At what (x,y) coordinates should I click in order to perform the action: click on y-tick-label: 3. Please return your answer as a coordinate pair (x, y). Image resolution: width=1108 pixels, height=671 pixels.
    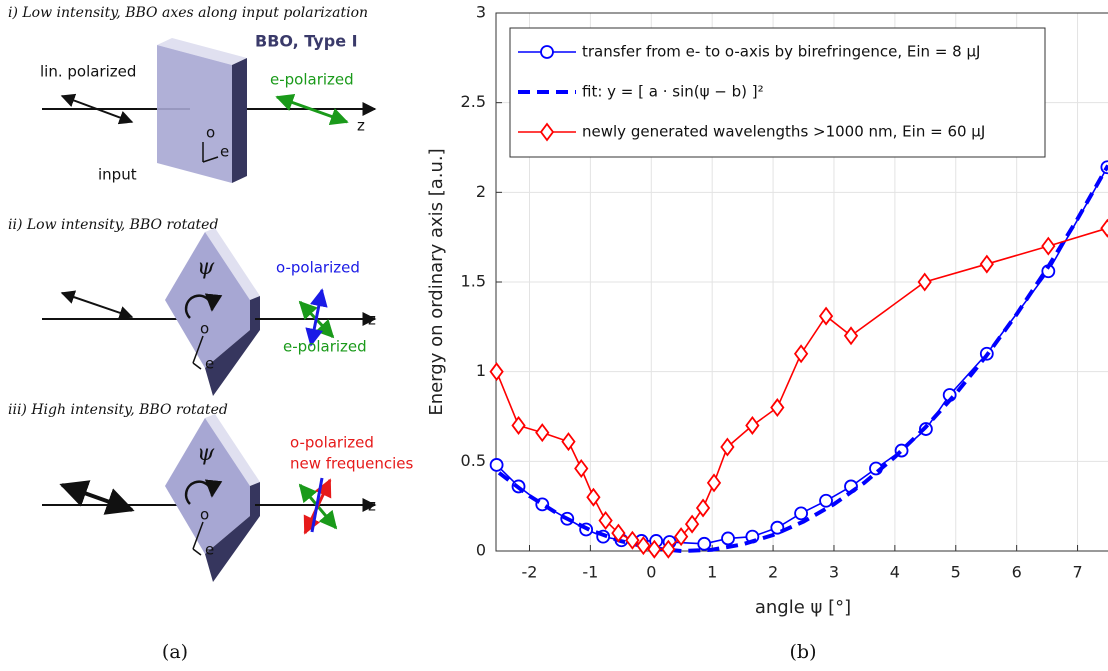
    Looking at the image, I should click on (481, 12).